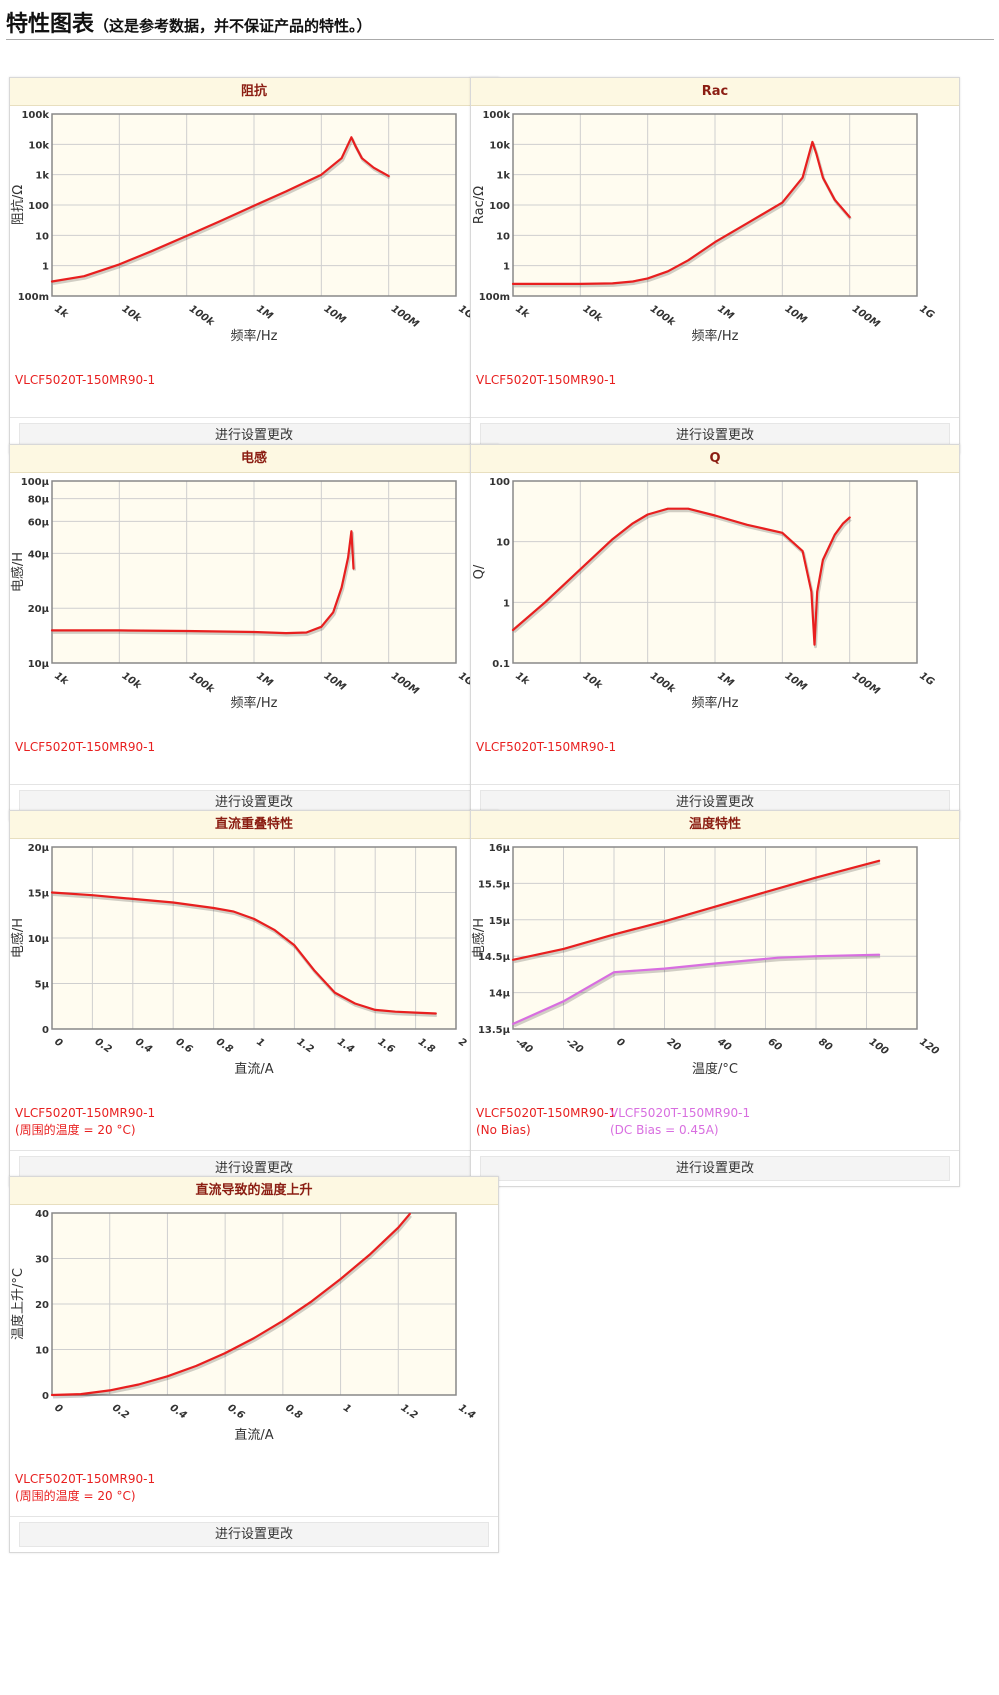  What do you see at coordinates (715, 92) in the screenshot?
I see `chart-panel-title: Rac` at bounding box center [715, 92].